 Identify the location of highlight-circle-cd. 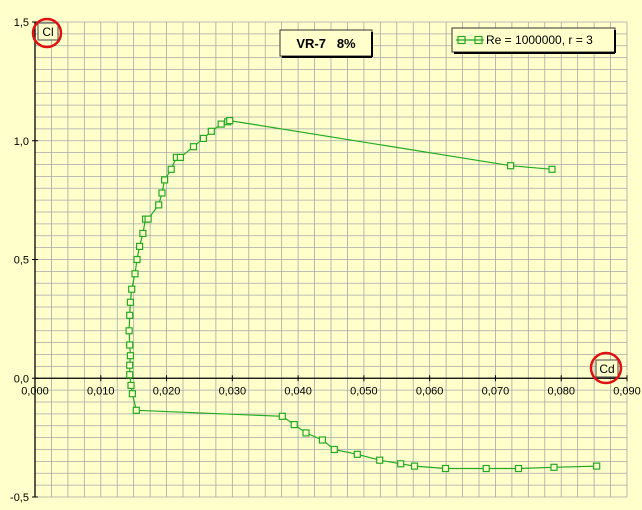
(606, 368).